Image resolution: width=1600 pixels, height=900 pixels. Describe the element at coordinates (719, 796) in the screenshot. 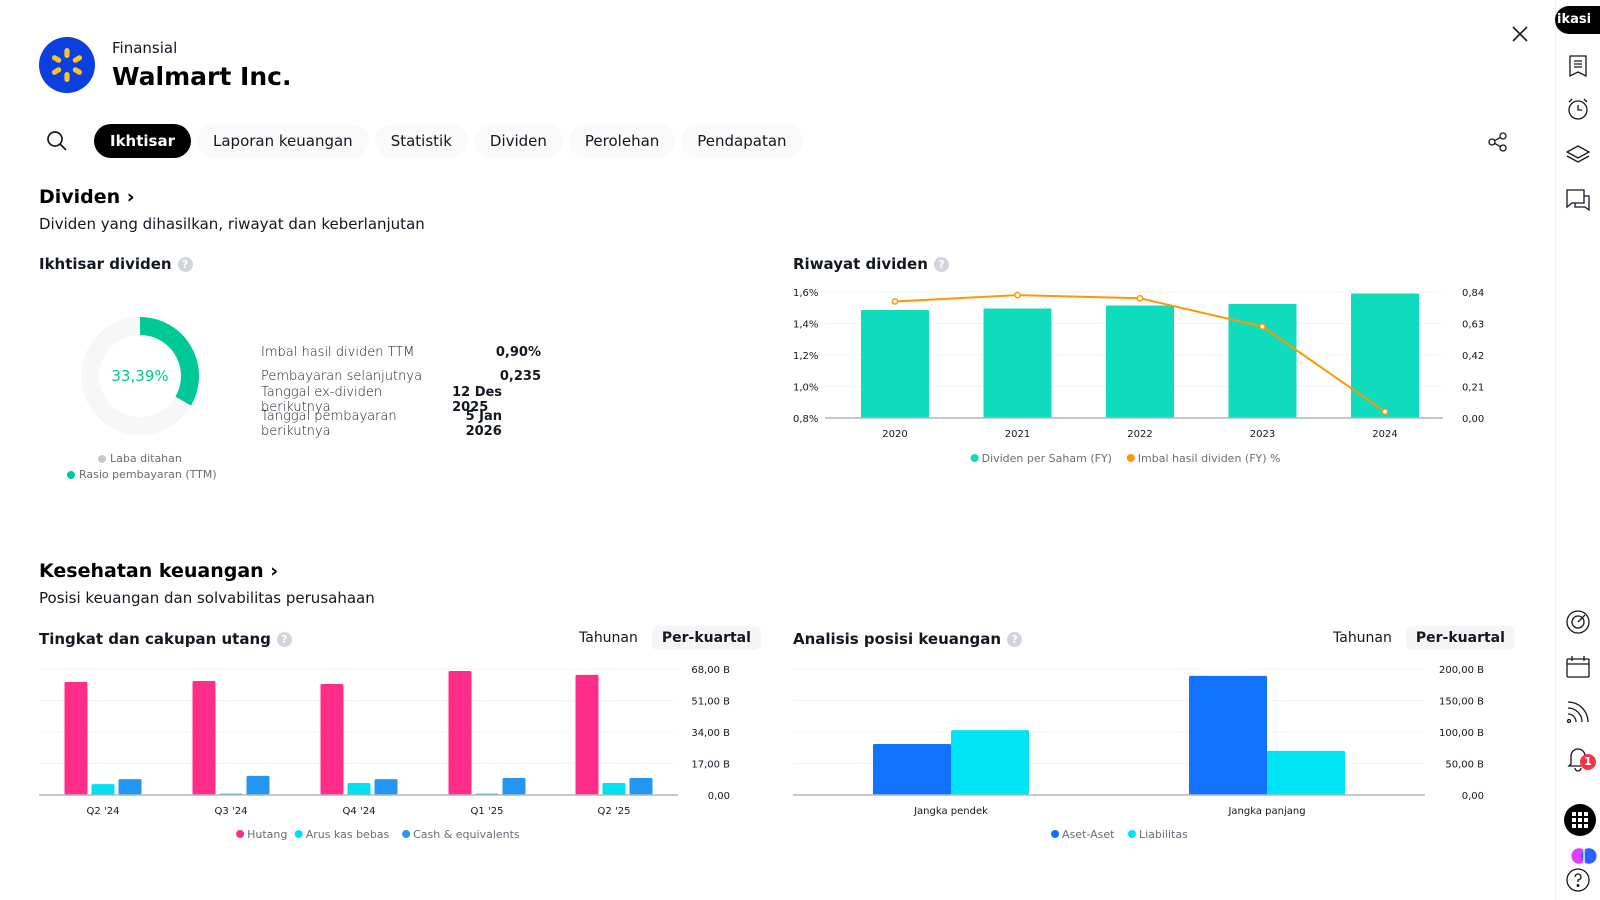

I see `y-tick: 0,00` at that location.